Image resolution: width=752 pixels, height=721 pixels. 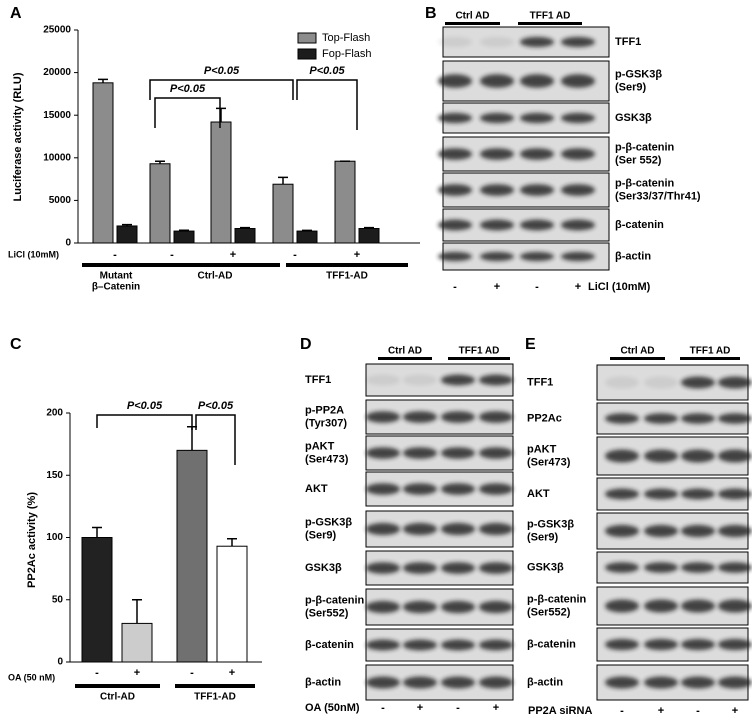 I want to click on annotation: P<0.05, so click(x=188, y=89).